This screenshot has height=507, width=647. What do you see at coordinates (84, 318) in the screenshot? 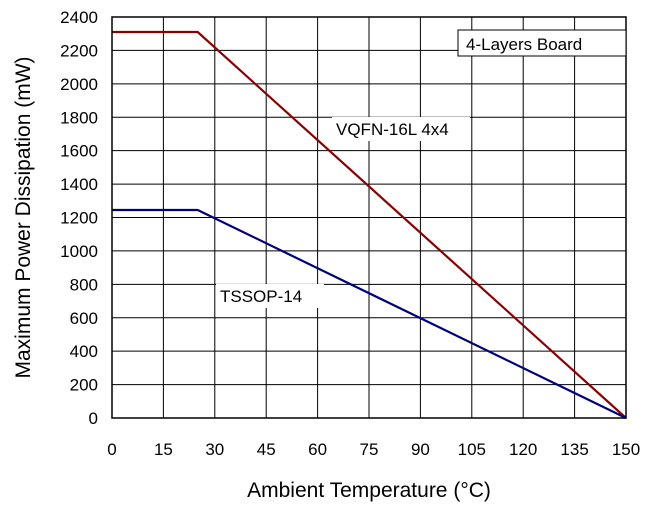
I see `y-tick-label: 600` at bounding box center [84, 318].